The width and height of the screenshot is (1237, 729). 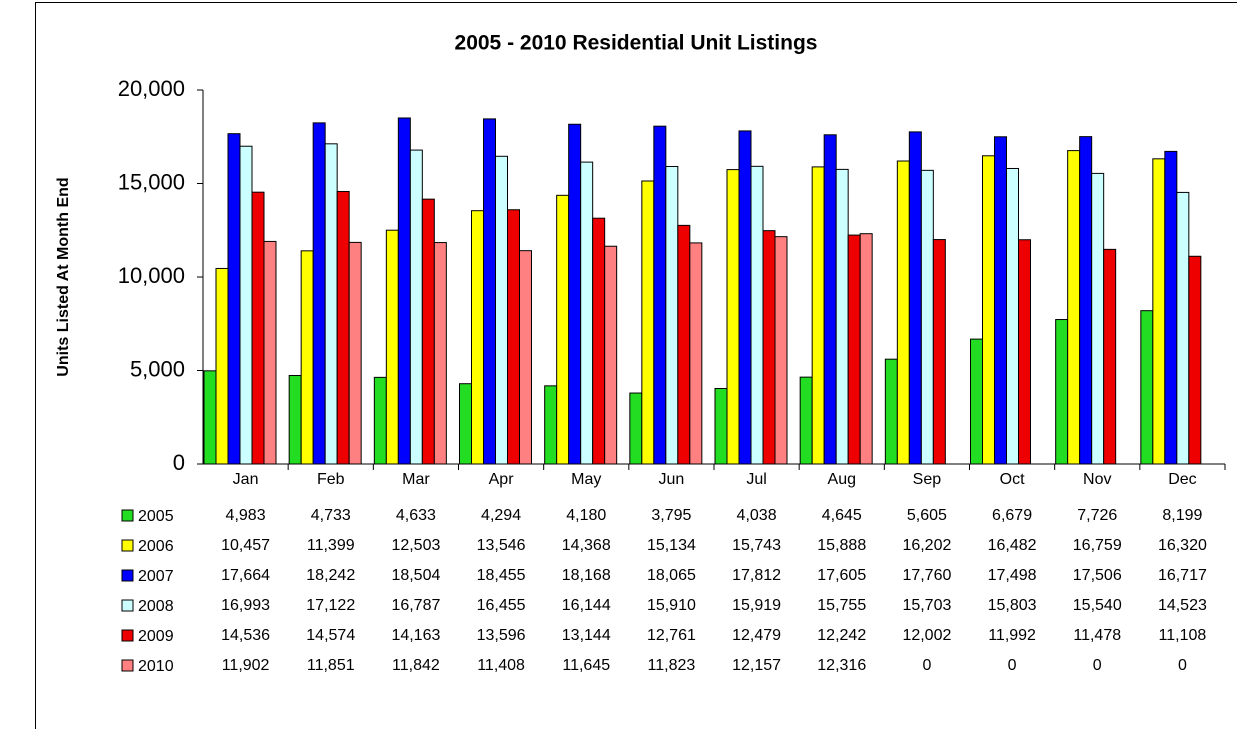 What do you see at coordinates (245, 545) in the screenshot?
I see `data-table-value: 10,457` at bounding box center [245, 545].